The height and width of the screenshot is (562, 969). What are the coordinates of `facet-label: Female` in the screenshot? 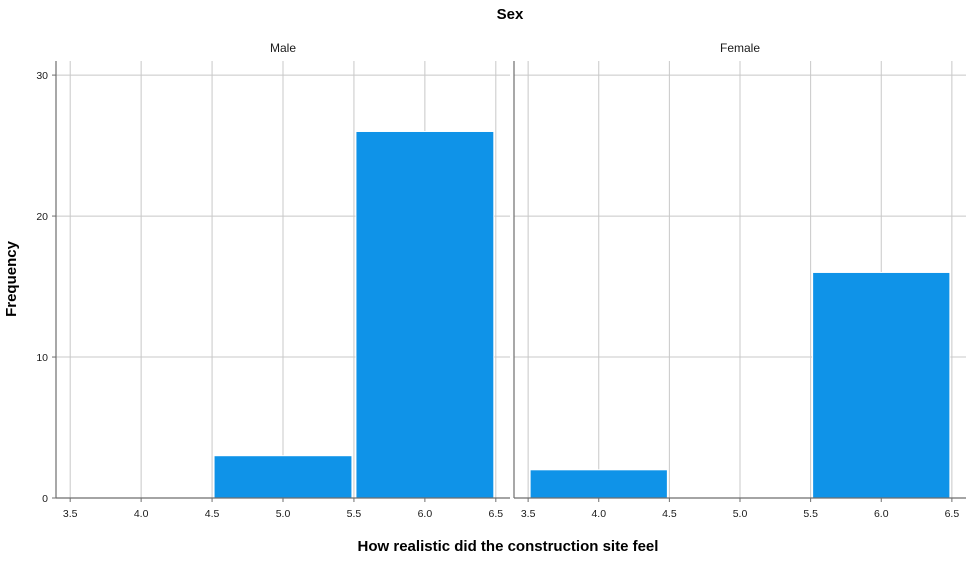 It's located at (740, 48).